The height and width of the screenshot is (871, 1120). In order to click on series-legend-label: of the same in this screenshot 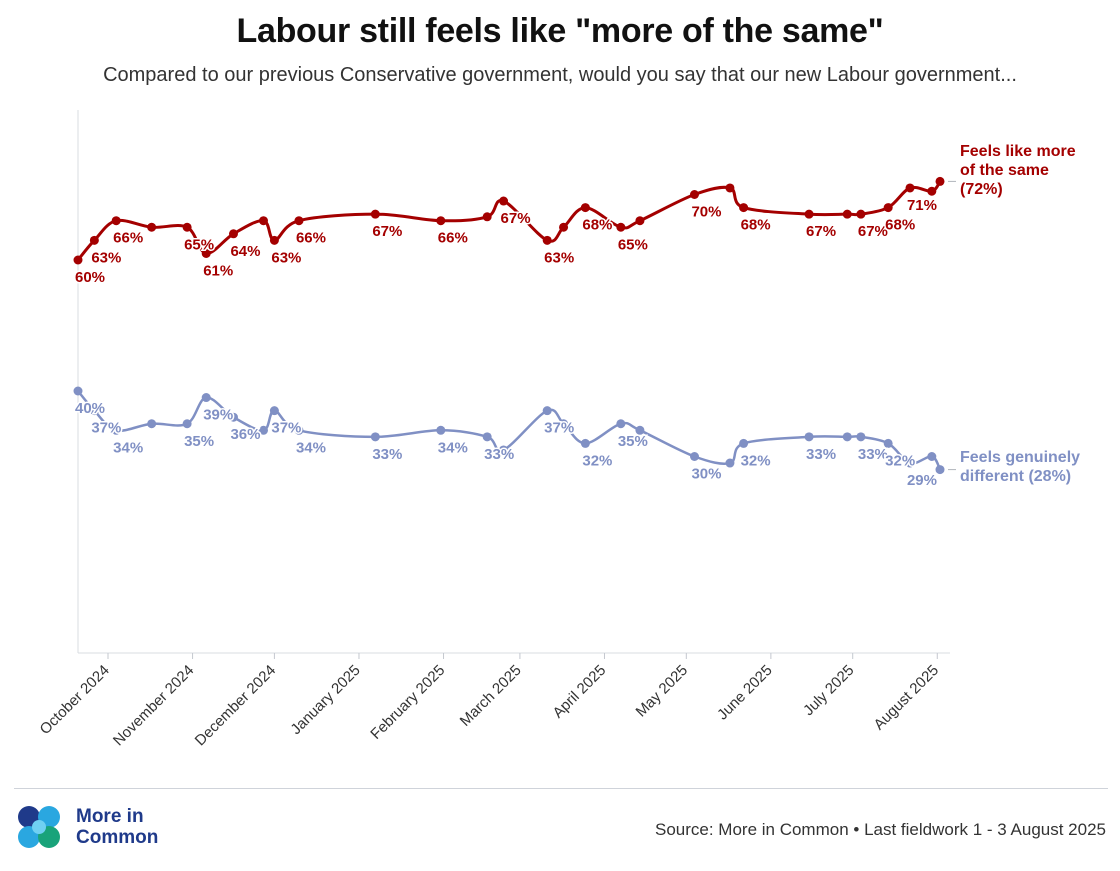, I will do `click(1004, 170)`.